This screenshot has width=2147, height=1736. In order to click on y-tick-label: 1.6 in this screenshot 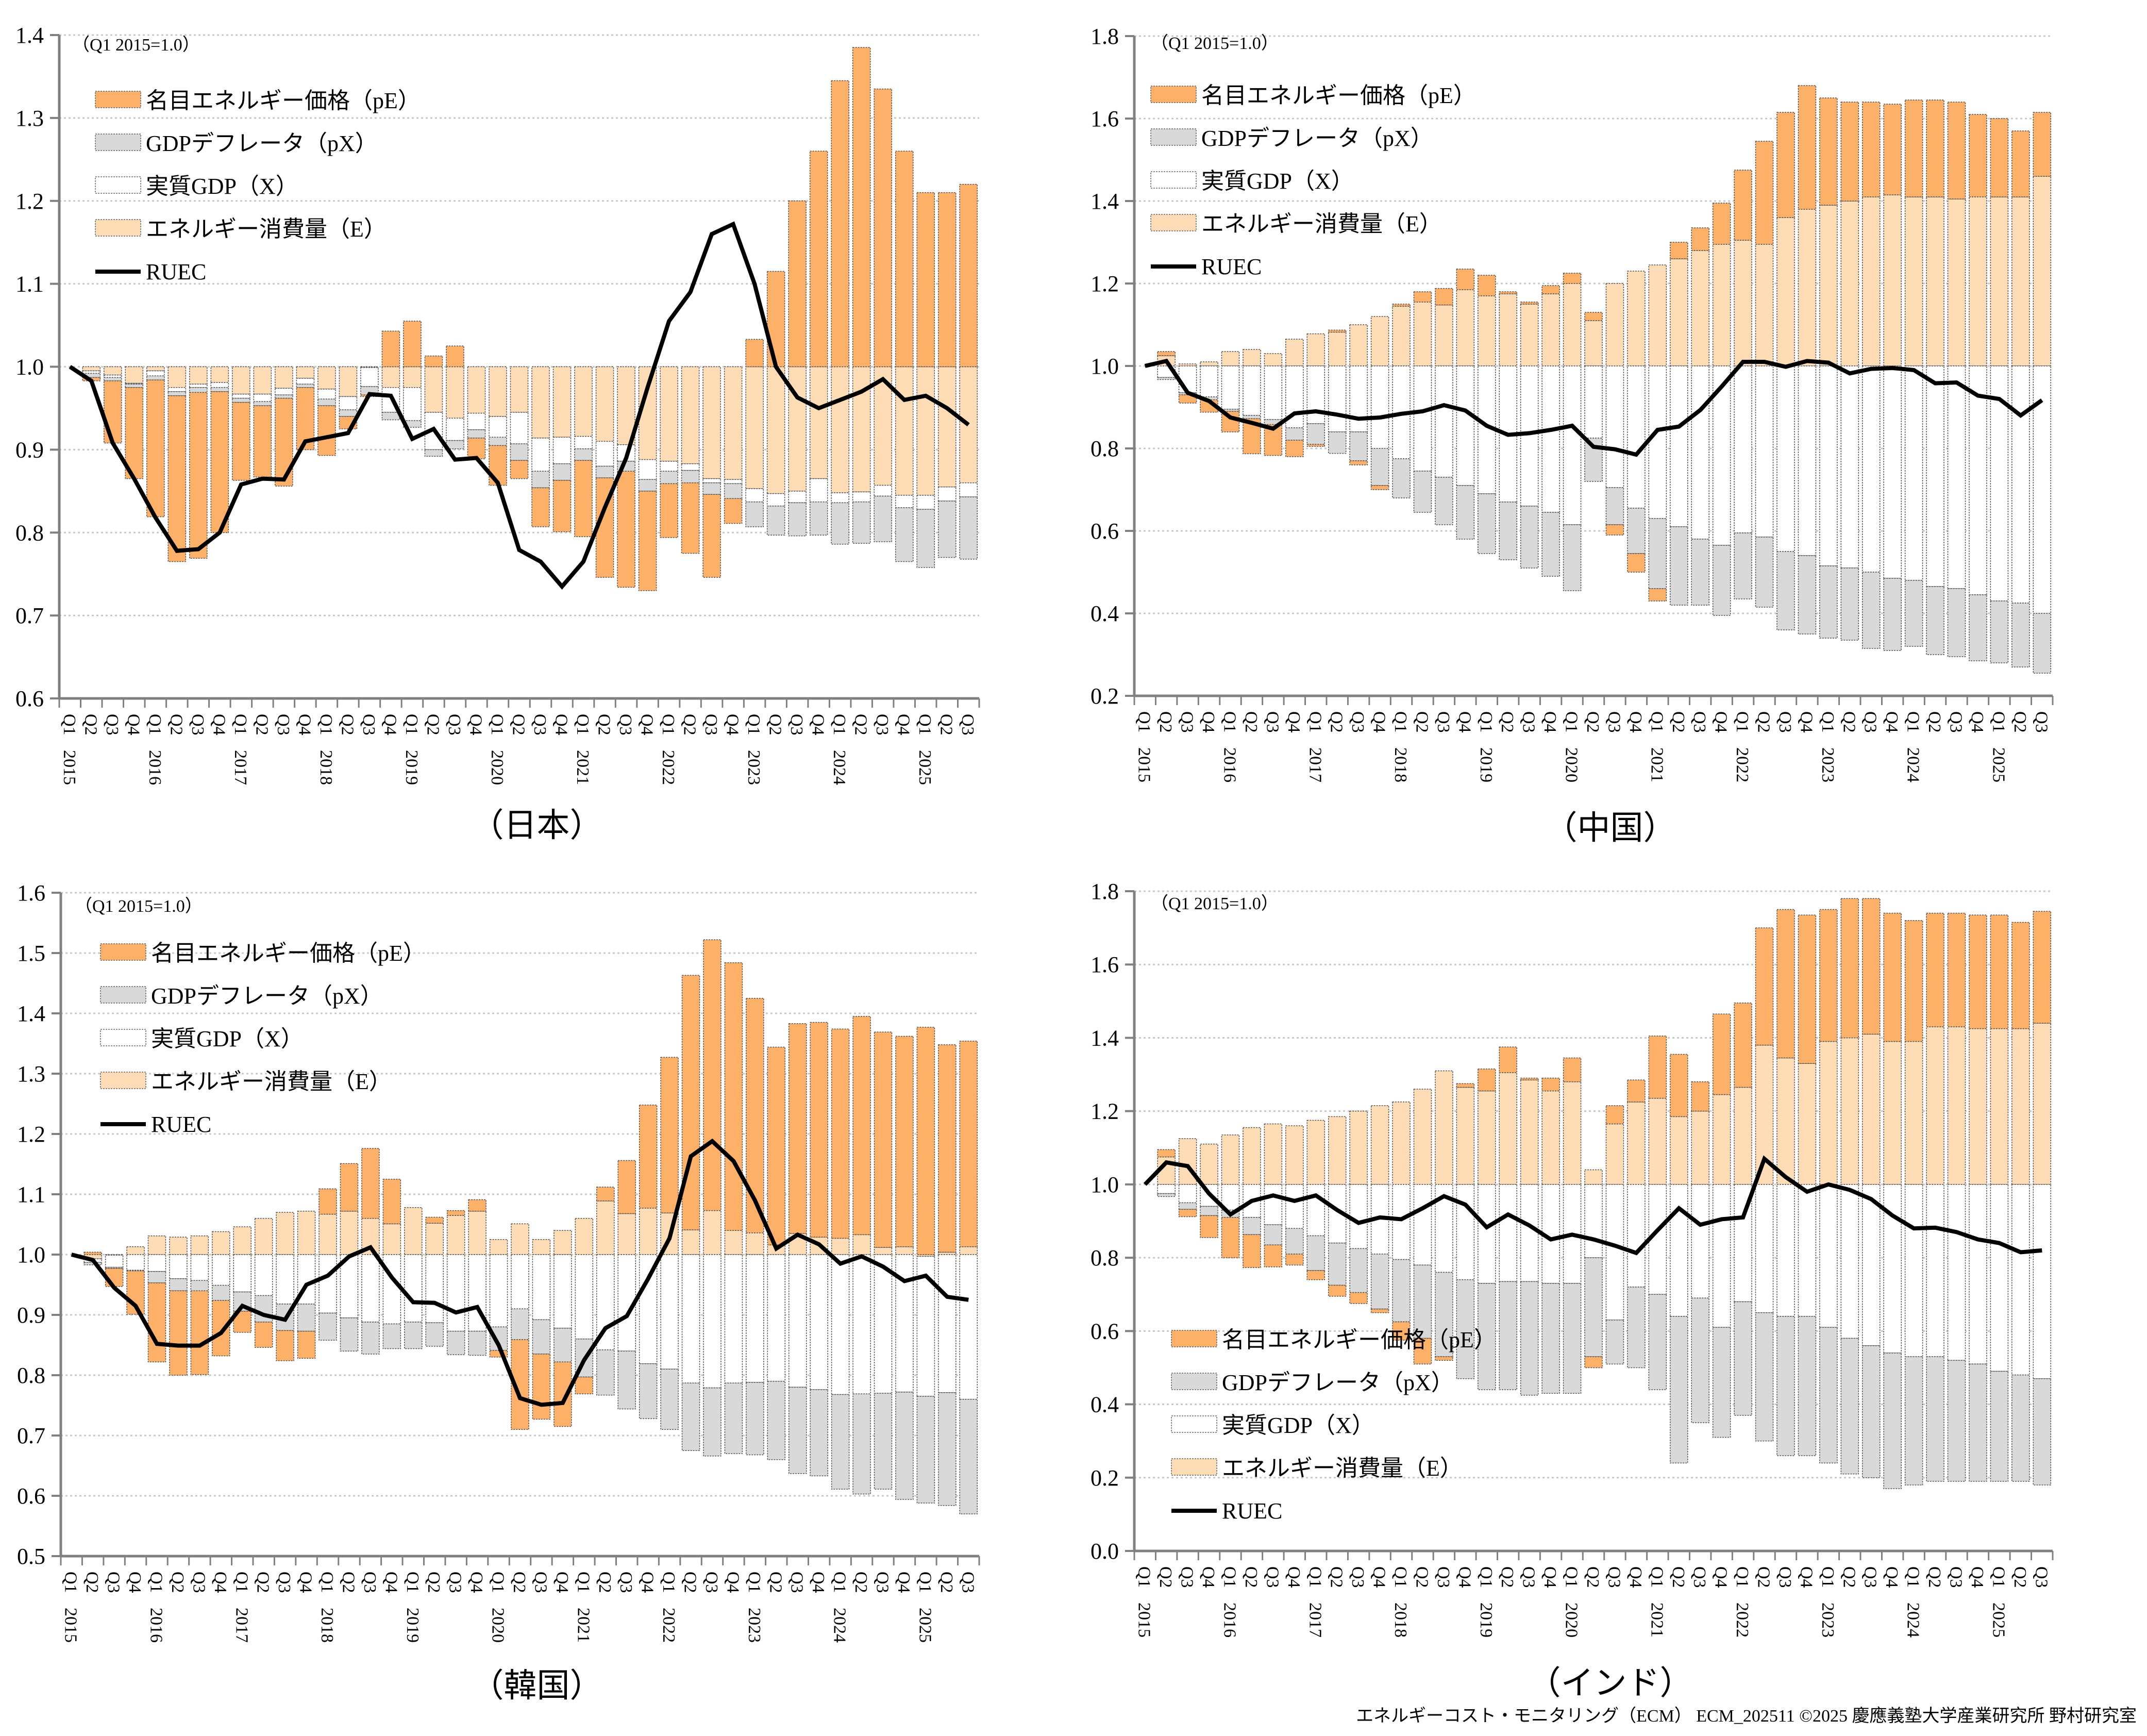, I will do `click(1105, 964)`.